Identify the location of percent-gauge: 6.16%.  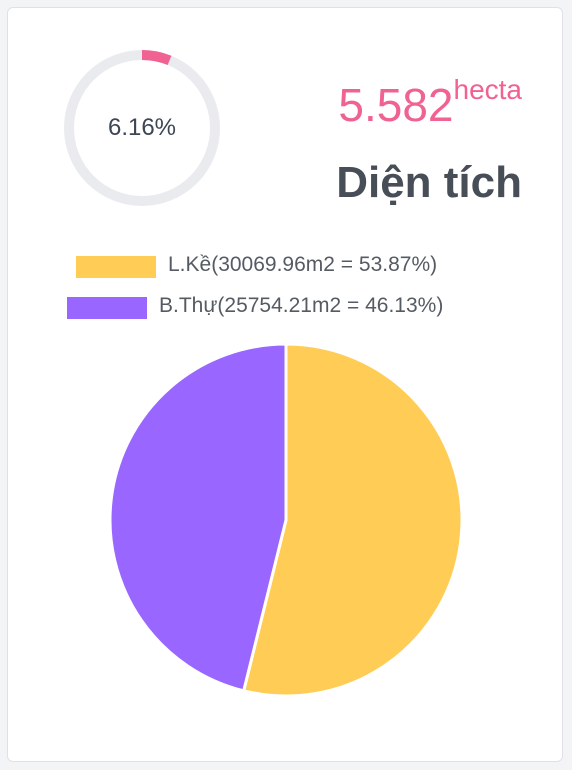
(142, 128).